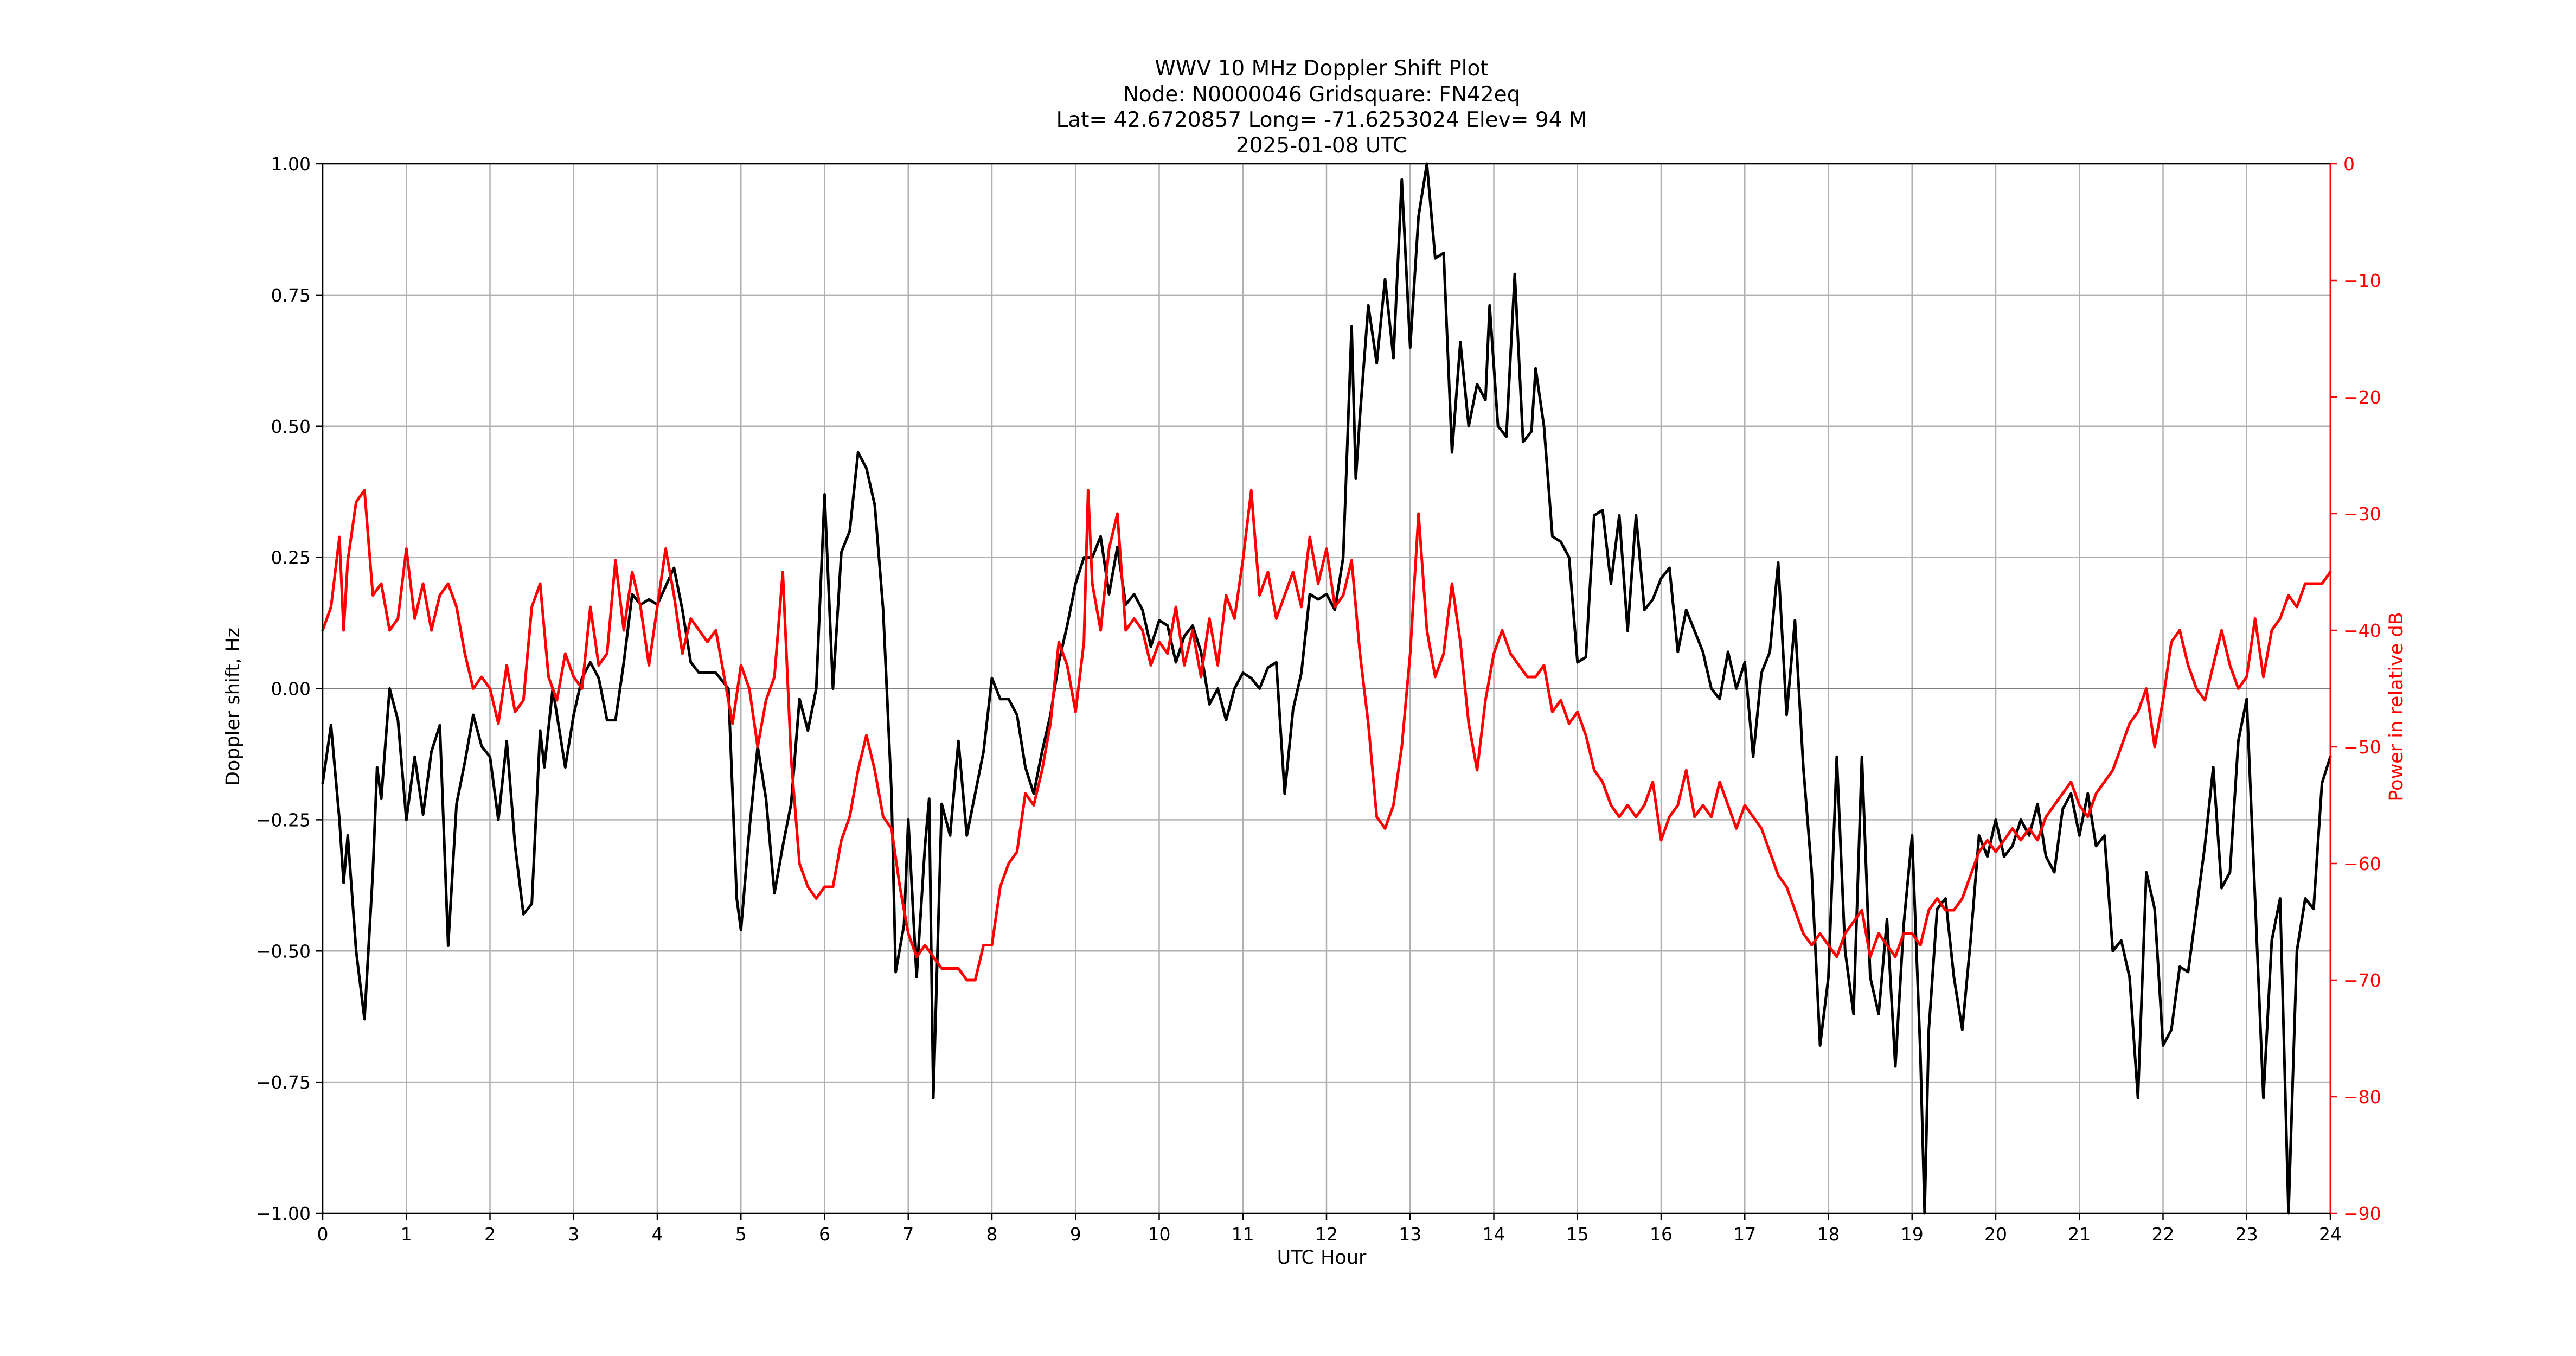 The width and height of the screenshot is (2576, 1356). Describe the element at coordinates (2362, 863) in the screenshot. I see `y-right-tick-label: −60` at that location.